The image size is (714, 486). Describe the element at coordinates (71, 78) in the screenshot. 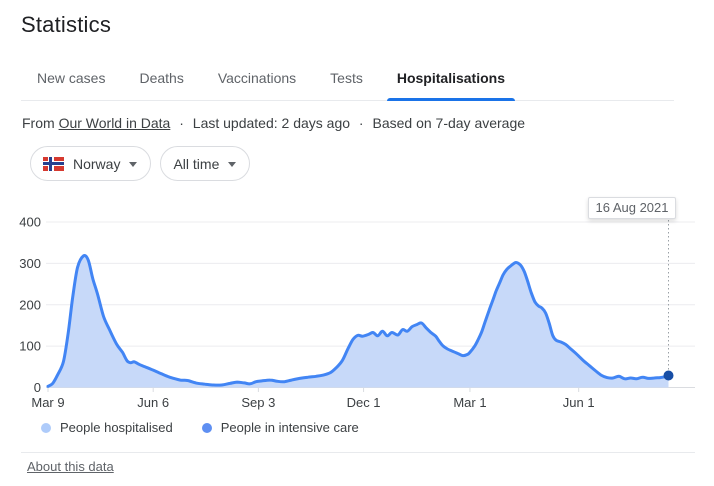

I see `tab-new-cases: New cases` at that location.